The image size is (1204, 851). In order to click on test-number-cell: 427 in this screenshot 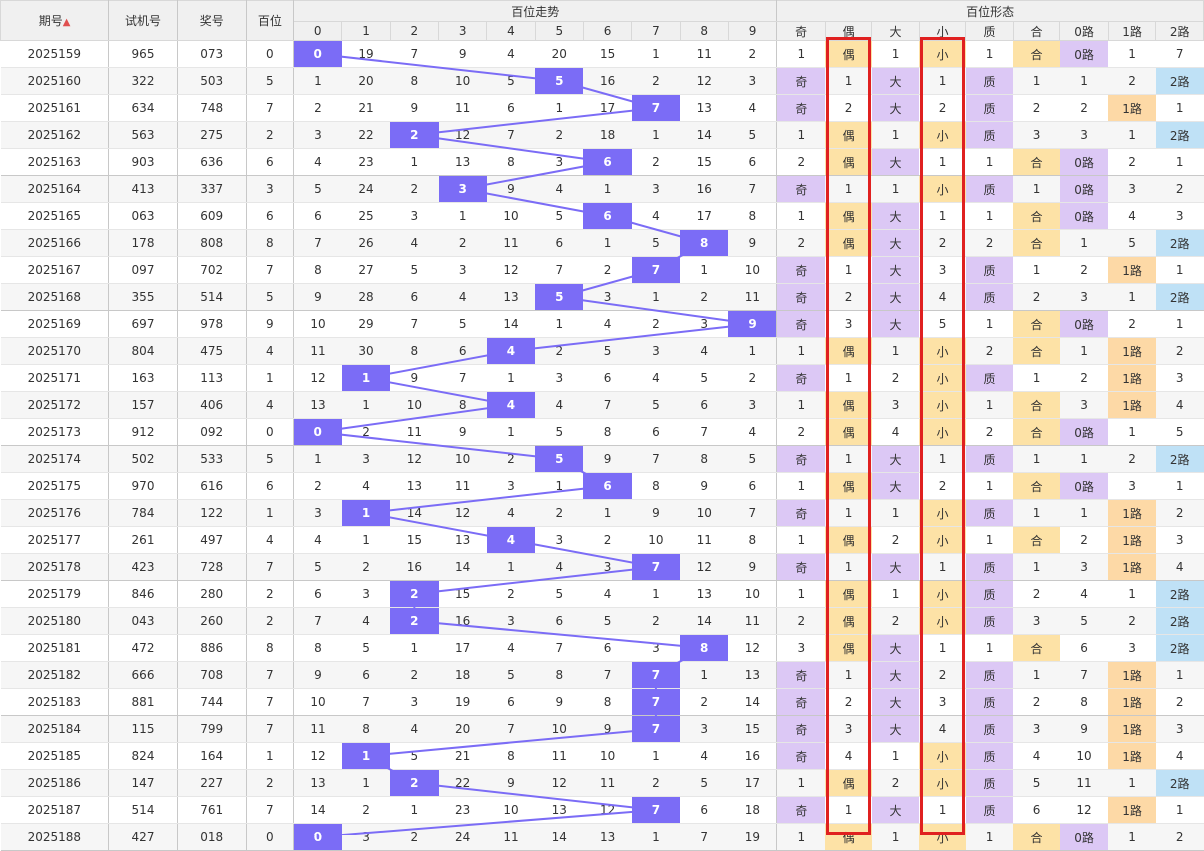, I will do `click(143, 837)`.